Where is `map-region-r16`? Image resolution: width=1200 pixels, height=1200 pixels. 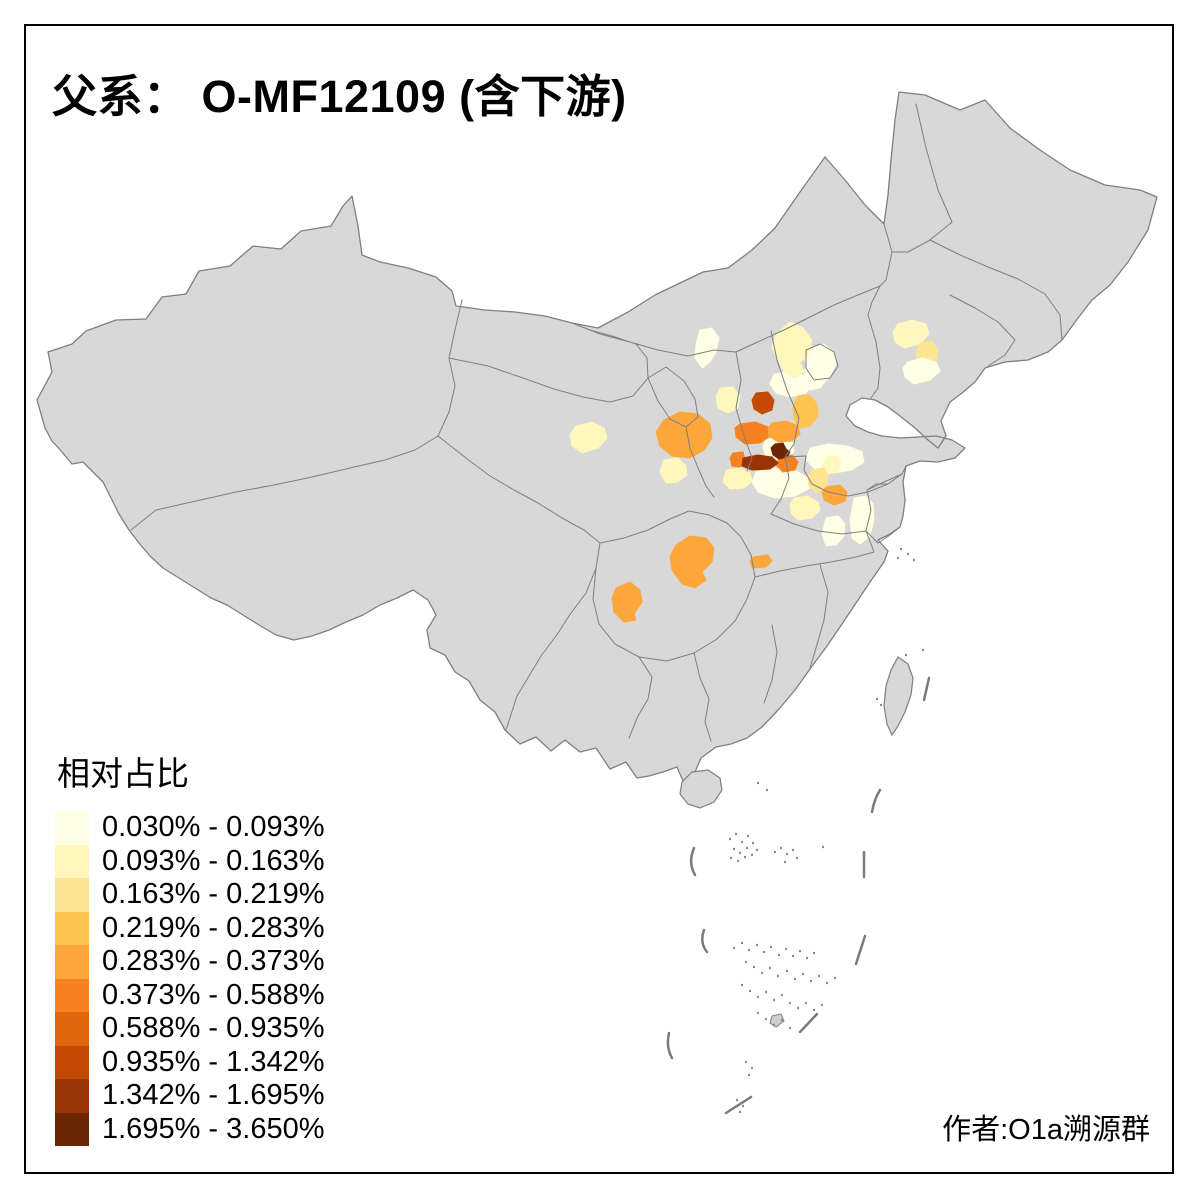 map-region-r16 is located at coordinates (588, 437).